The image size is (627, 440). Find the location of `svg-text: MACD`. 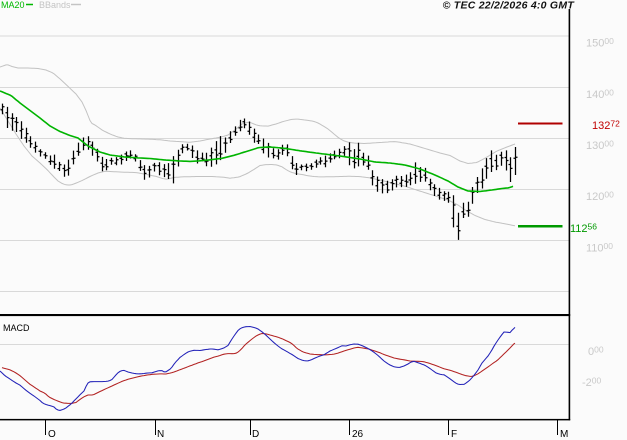

svg-text: MACD is located at coordinates (16, 328).